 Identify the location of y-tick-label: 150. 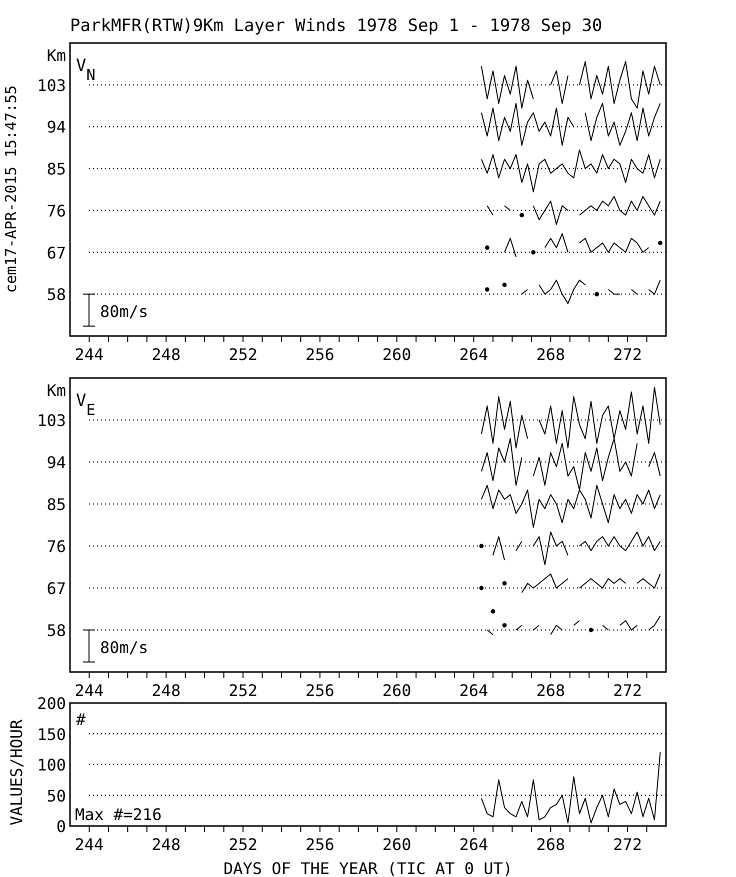
(51, 734).